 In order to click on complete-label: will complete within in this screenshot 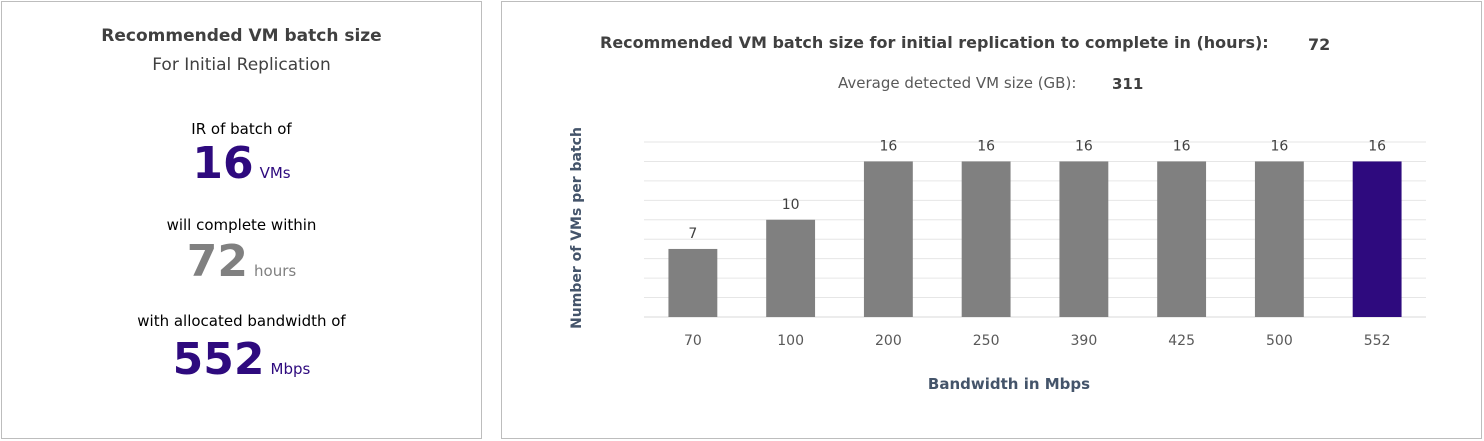, I will do `click(241, 225)`.